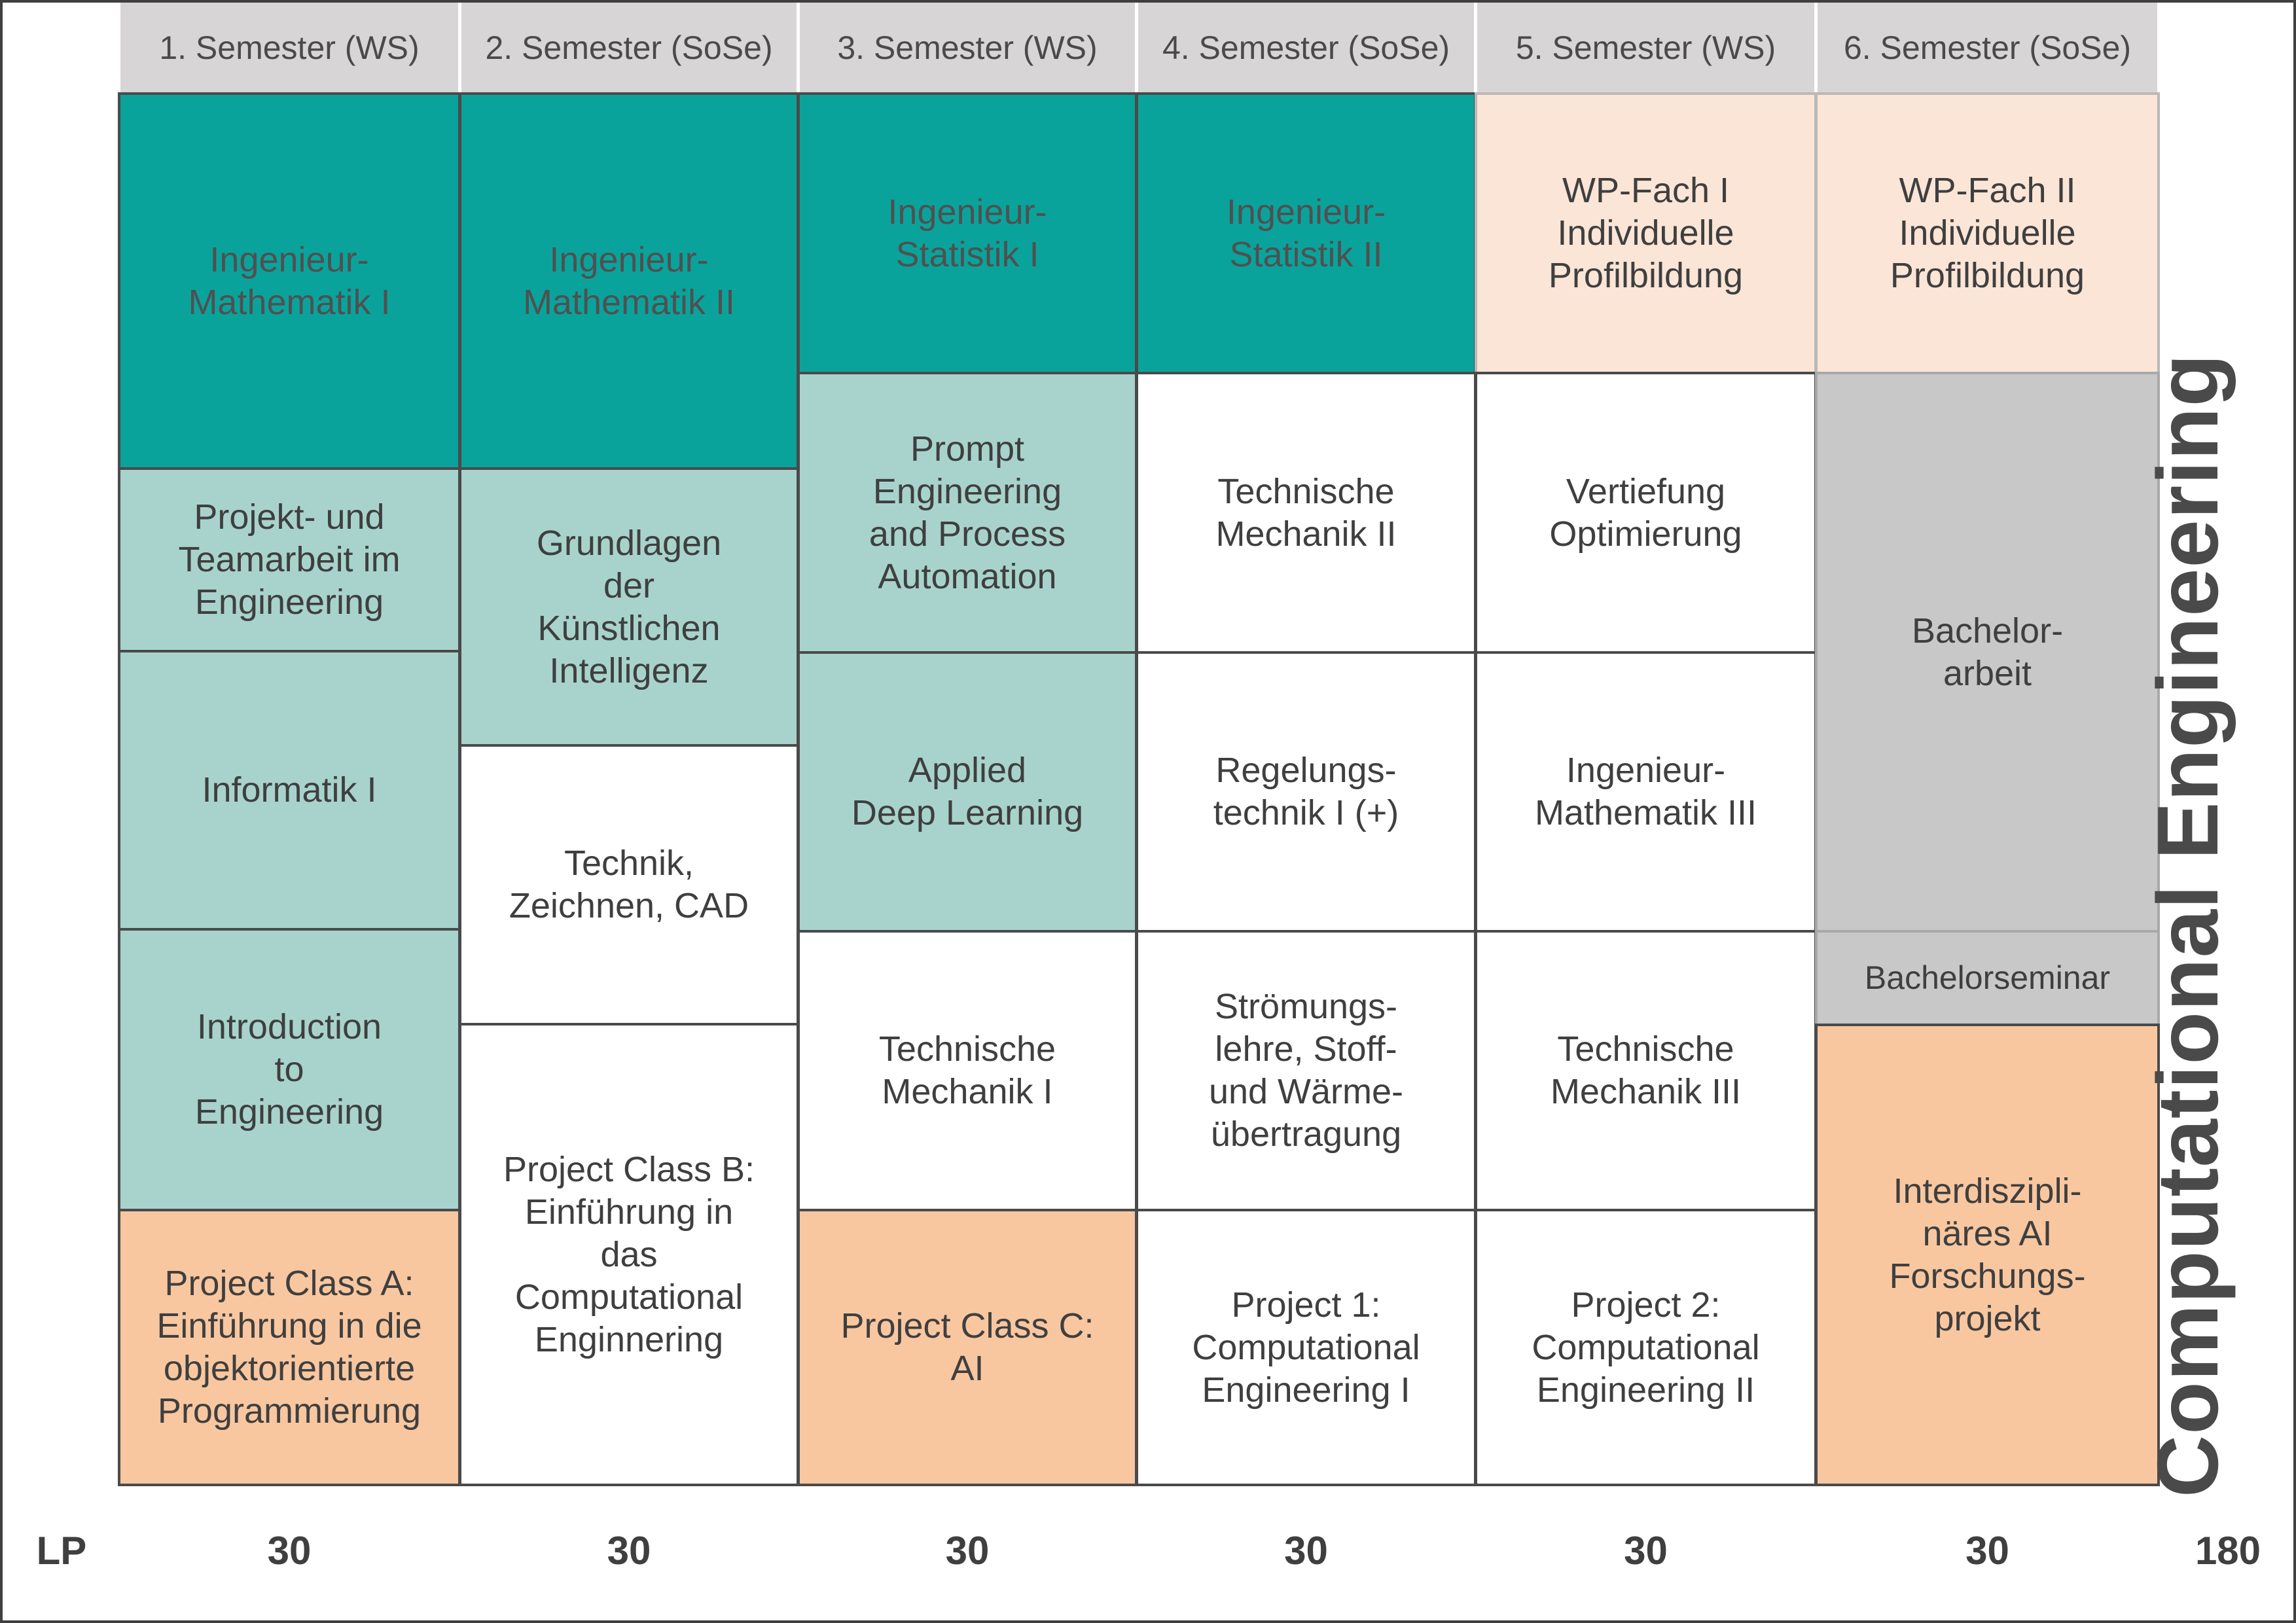 The image size is (2296, 1623). I want to click on module-project-2: Project 2: Computational Engineering II, so click(1646, 1347).